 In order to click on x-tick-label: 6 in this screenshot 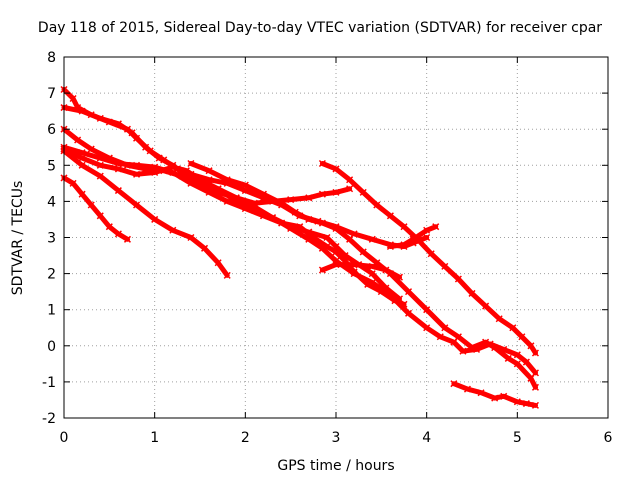, I will do `click(608, 438)`.